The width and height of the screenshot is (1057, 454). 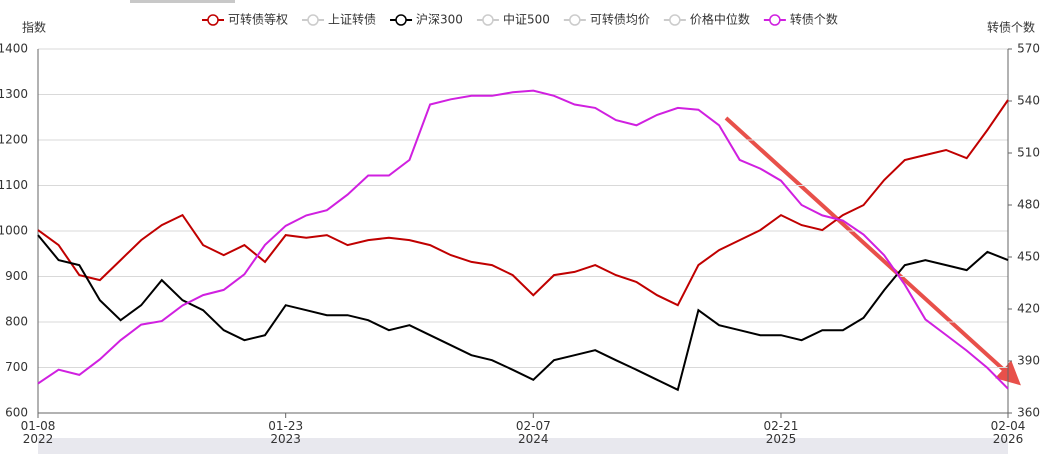 What do you see at coordinates (182, 1) in the screenshot?
I see `top-scroll` at bounding box center [182, 1].